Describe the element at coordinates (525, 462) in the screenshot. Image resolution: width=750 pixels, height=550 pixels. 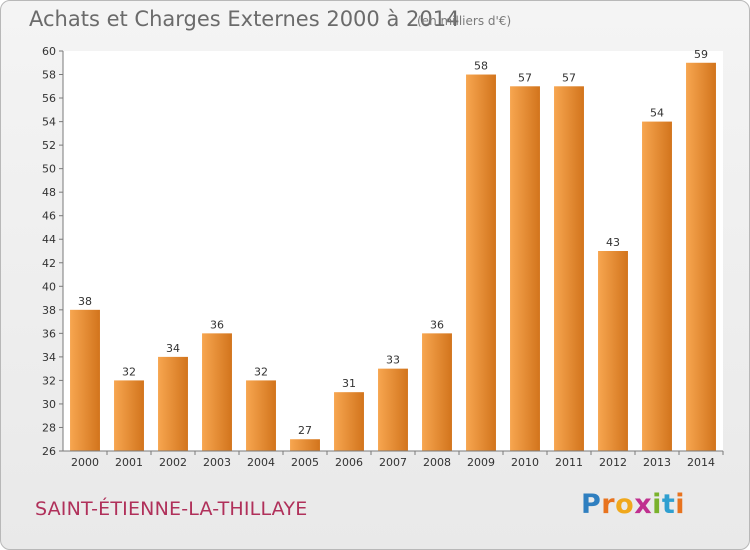
I see `x-tick-label: 2010` at that location.